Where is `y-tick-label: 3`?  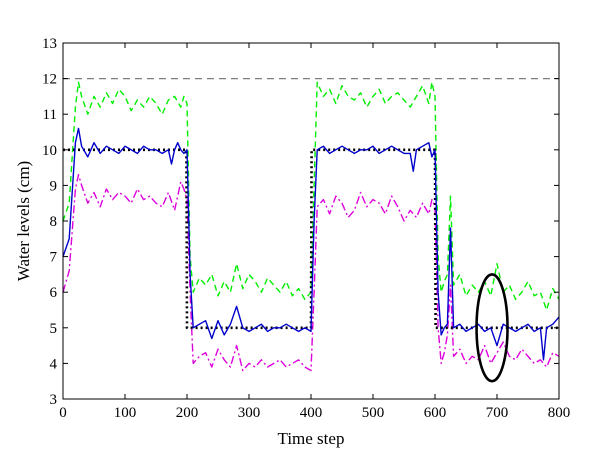
y-tick-label: 3 is located at coordinates (54, 400).